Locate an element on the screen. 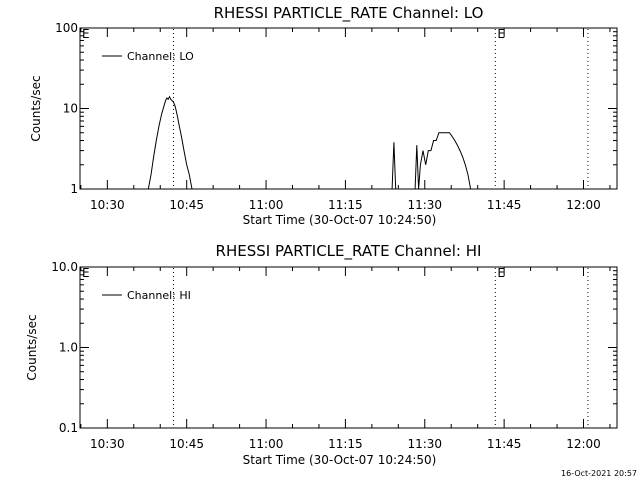 This screenshot has height=484, width=640. lo-x-tick-label: 11:00 is located at coordinates (266, 205).